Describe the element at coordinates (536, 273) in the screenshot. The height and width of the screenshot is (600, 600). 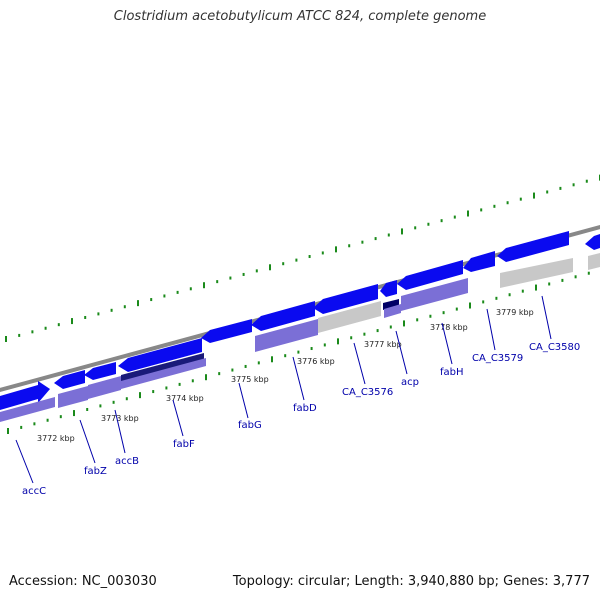
I see `cds-bar-CA_C3580` at that location.